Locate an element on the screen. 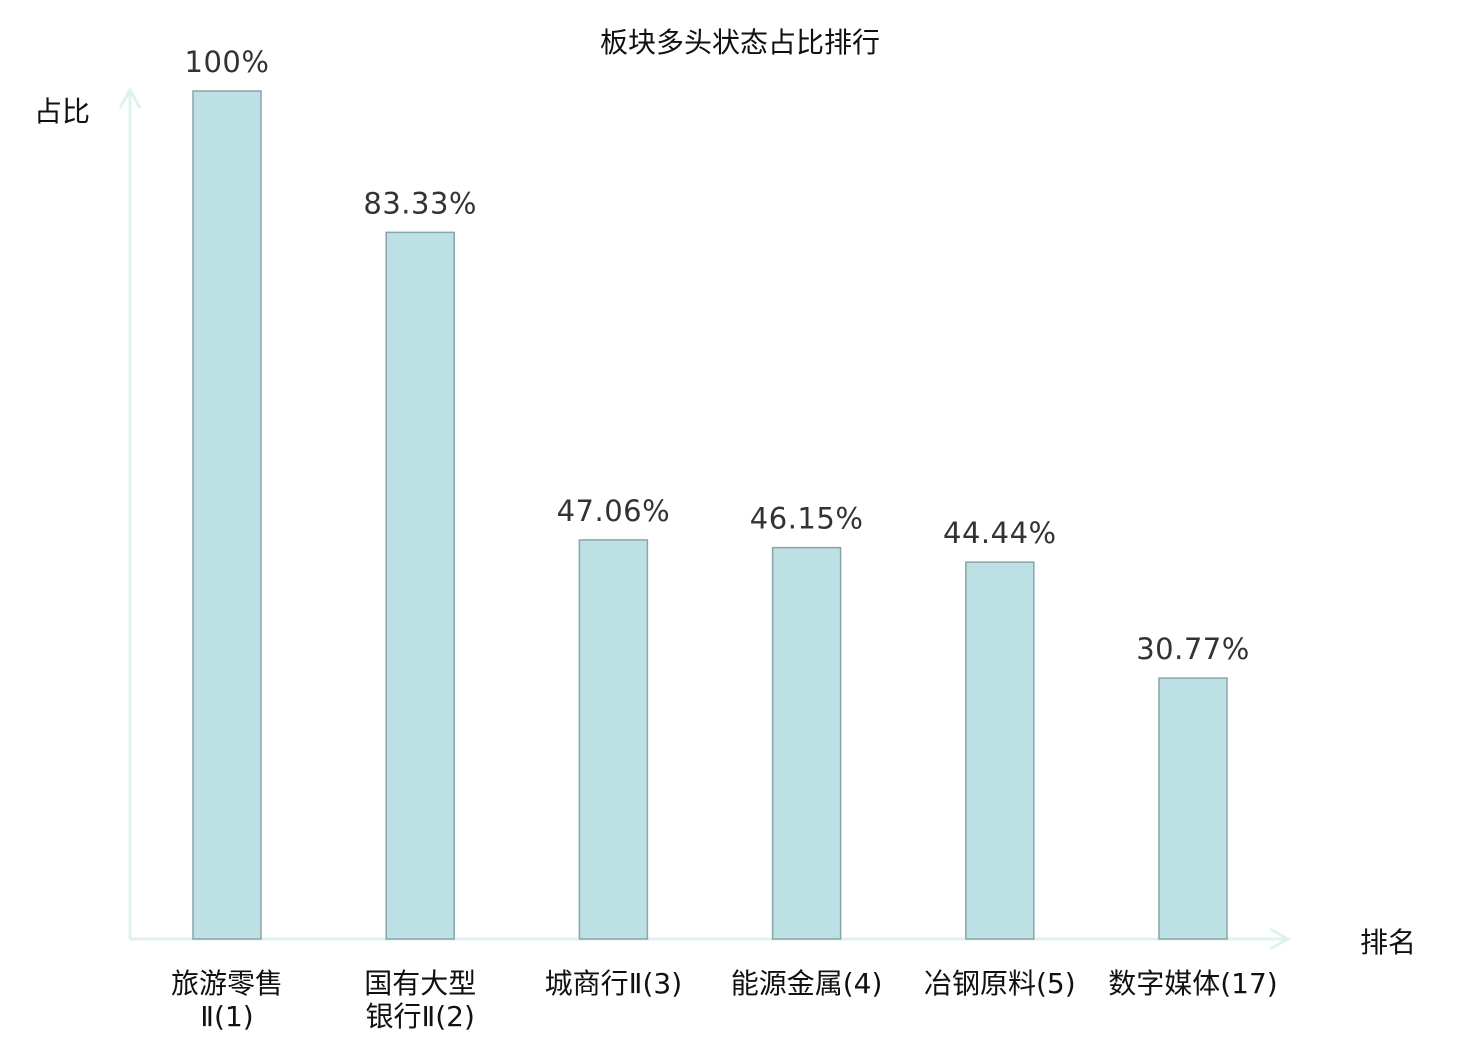 This screenshot has height=1040, width=1480. bar-value-label: 44.44% is located at coordinates (1000, 533).